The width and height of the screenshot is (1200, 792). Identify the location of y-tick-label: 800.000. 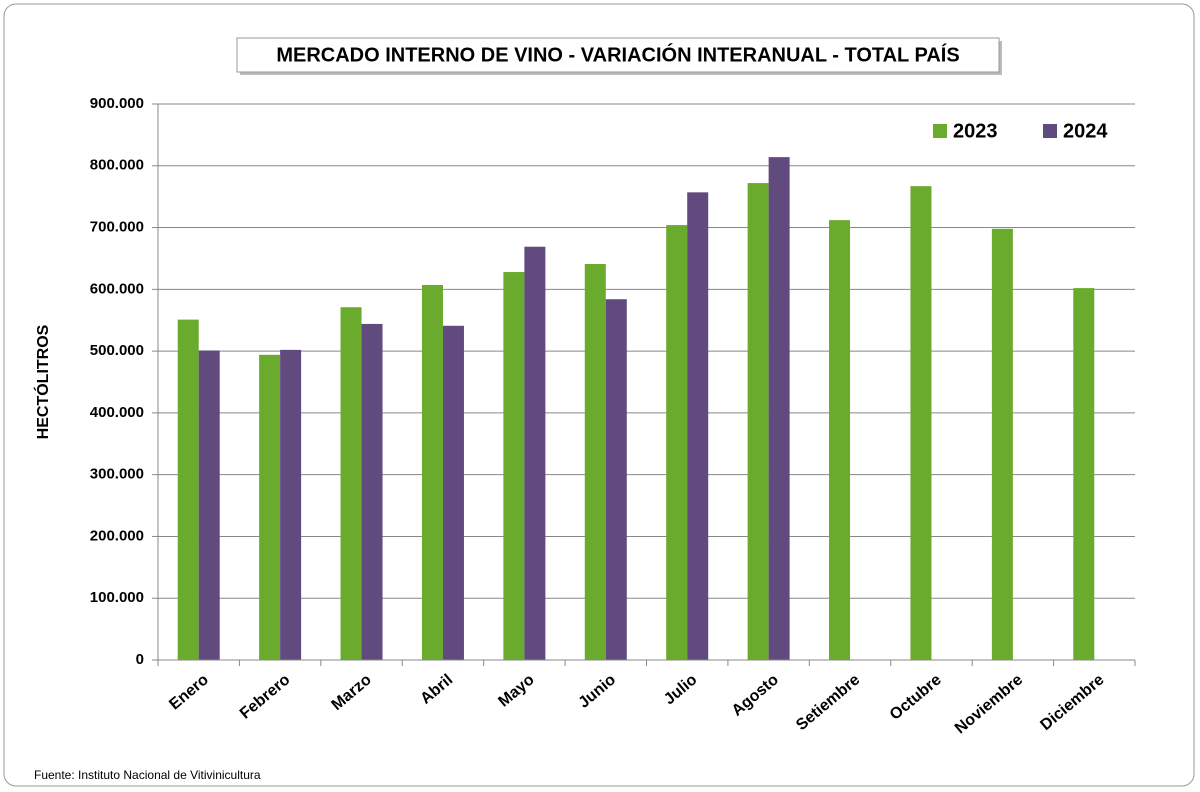
(117, 165).